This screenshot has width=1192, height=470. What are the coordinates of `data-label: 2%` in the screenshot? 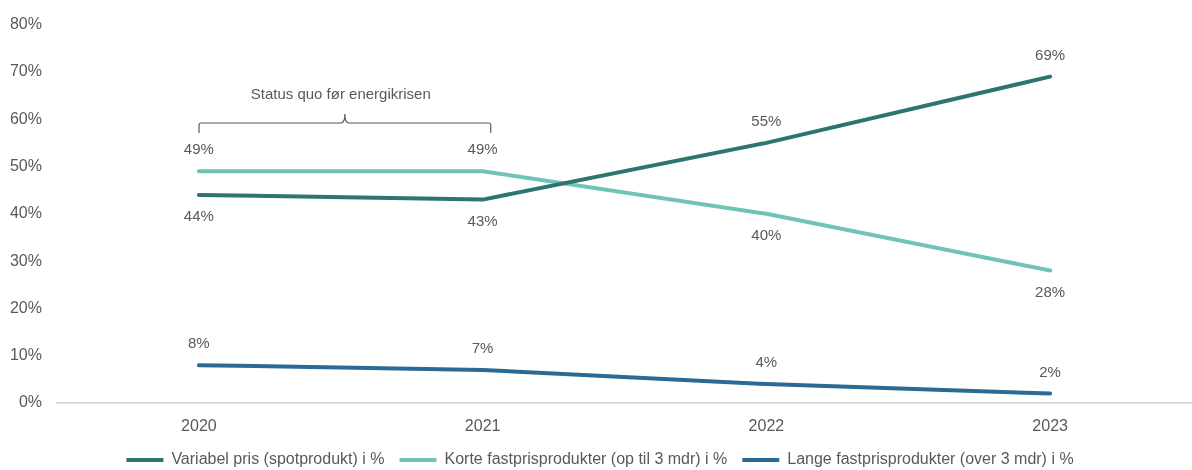 It's located at (1050, 371).